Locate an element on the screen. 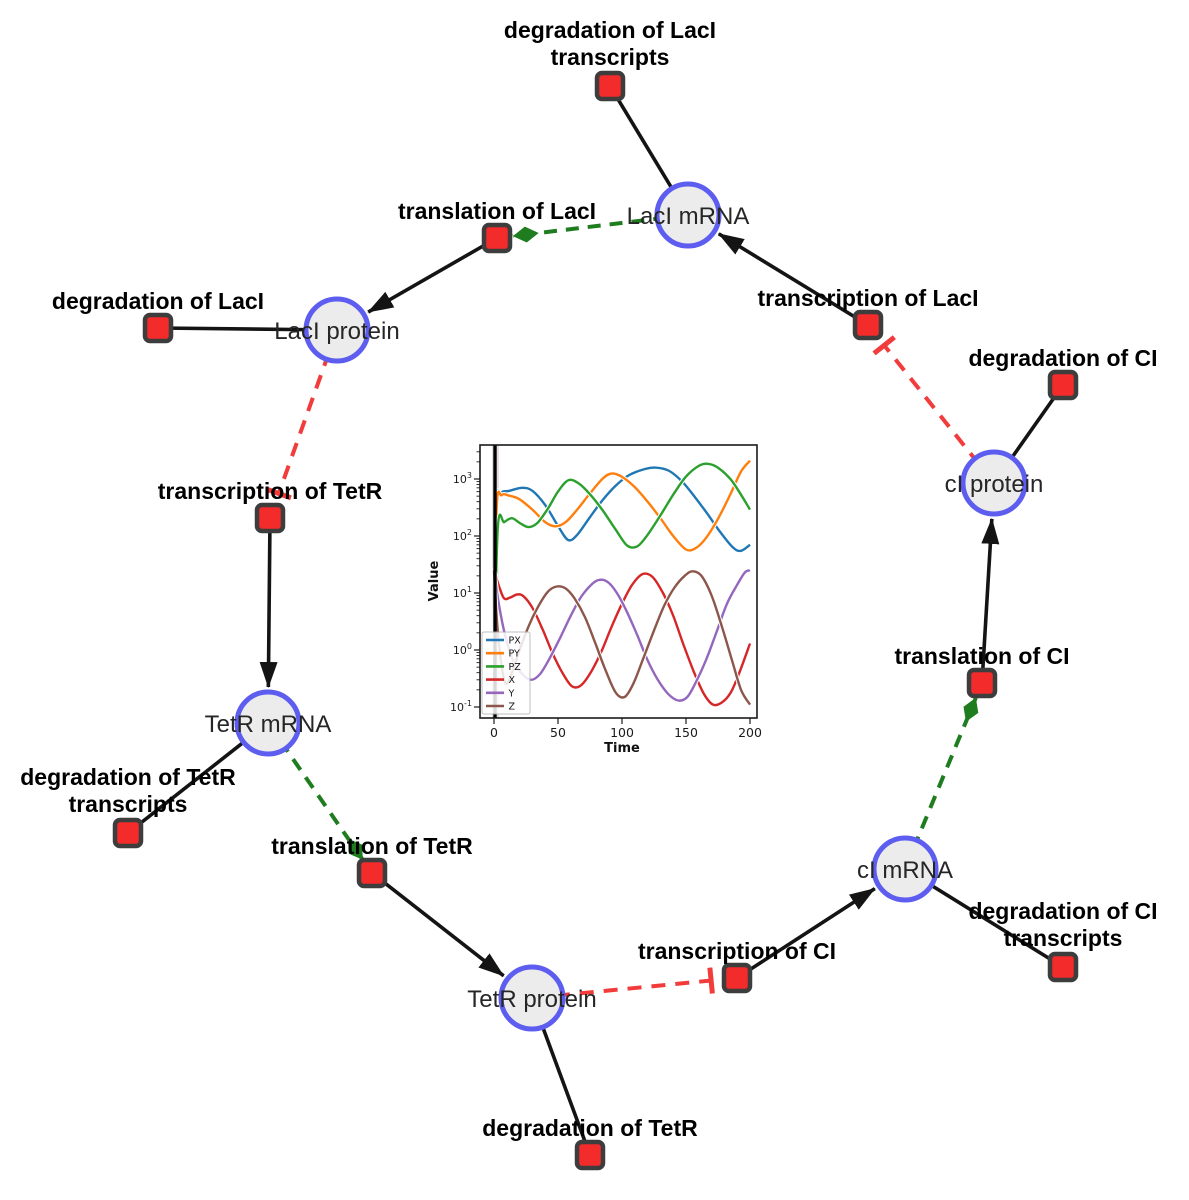  series-line-PX is located at coordinates (621, 573).